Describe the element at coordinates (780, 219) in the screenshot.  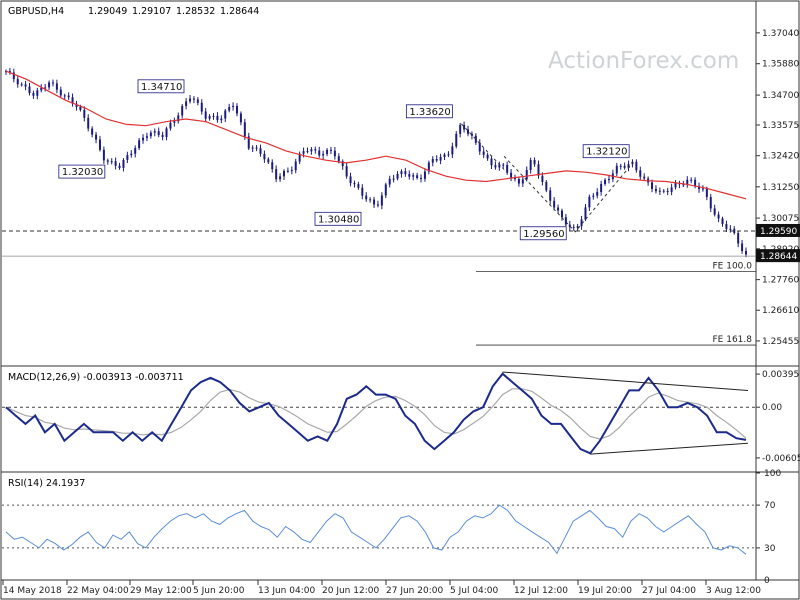
I see `price-tick-label: 1.30075` at that location.